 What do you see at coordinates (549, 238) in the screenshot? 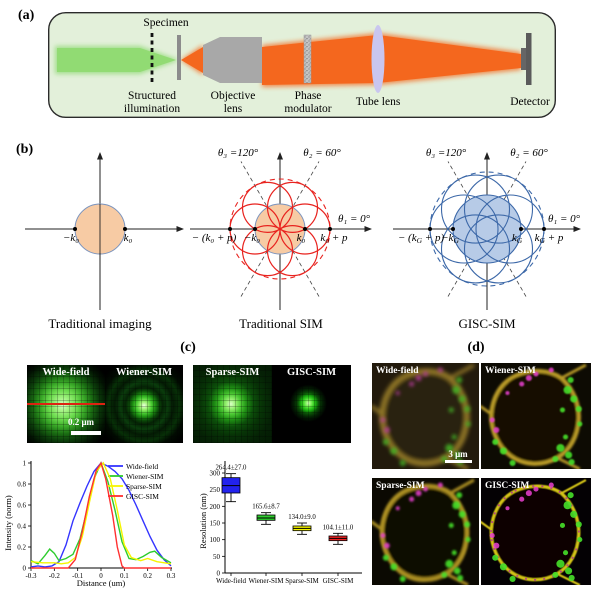
I see `kgp-label: kG + p` at bounding box center [549, 238].